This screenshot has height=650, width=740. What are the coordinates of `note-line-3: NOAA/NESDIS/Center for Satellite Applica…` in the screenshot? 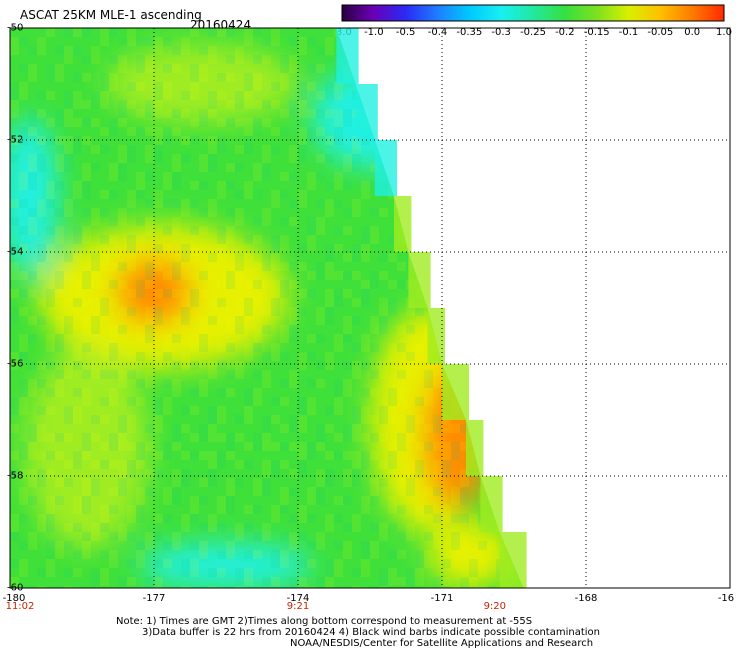 It's located at (442, 643).